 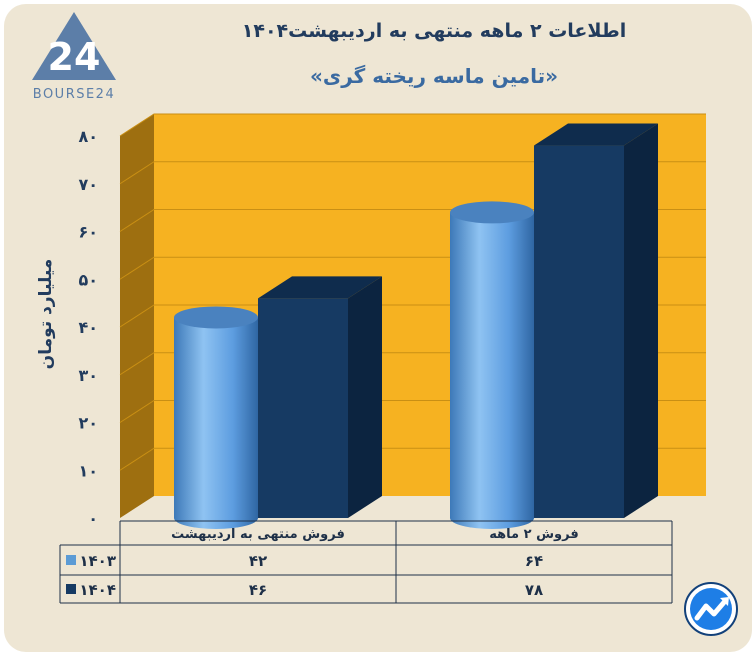 What do you see at coordinates (88, 423) in the screenshot?
I see `y-tick-label: ۲۰` at bounding box center [88, 423].